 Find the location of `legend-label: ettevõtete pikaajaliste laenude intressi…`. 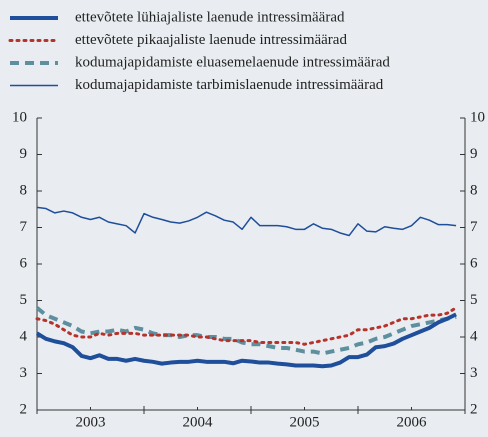

legend-label: ettevõtete pikaajaliste laenude intressi… is located at coordinates (211, 40).